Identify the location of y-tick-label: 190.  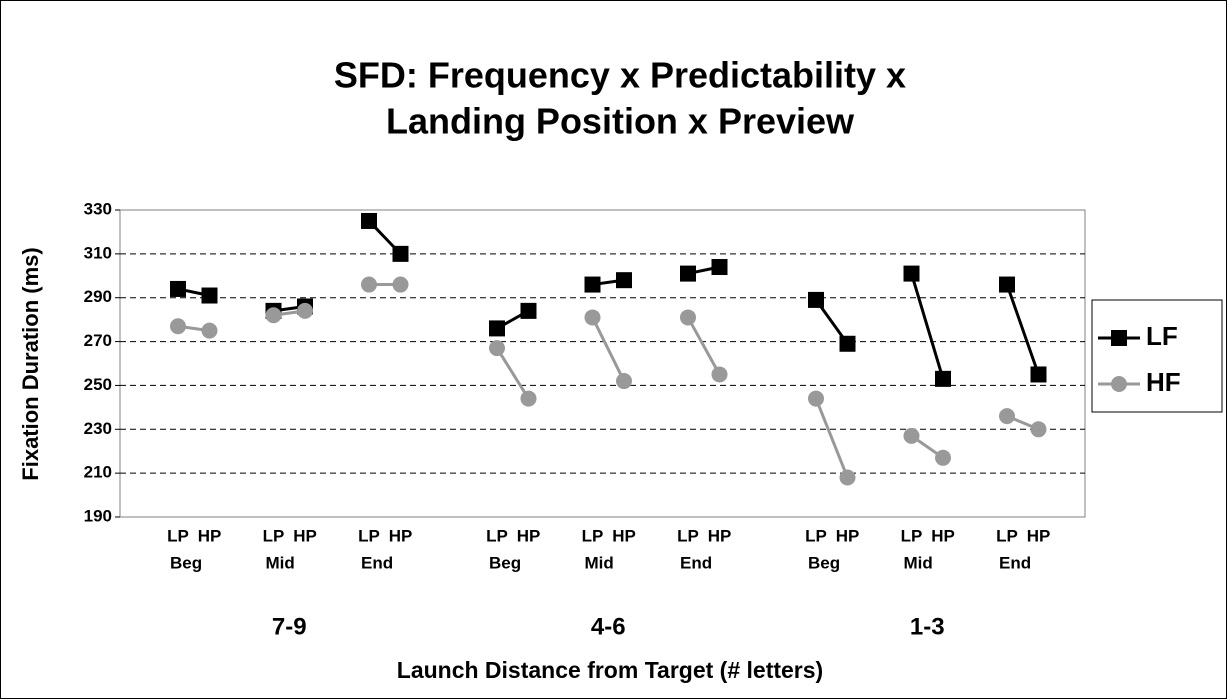
(98, 515).